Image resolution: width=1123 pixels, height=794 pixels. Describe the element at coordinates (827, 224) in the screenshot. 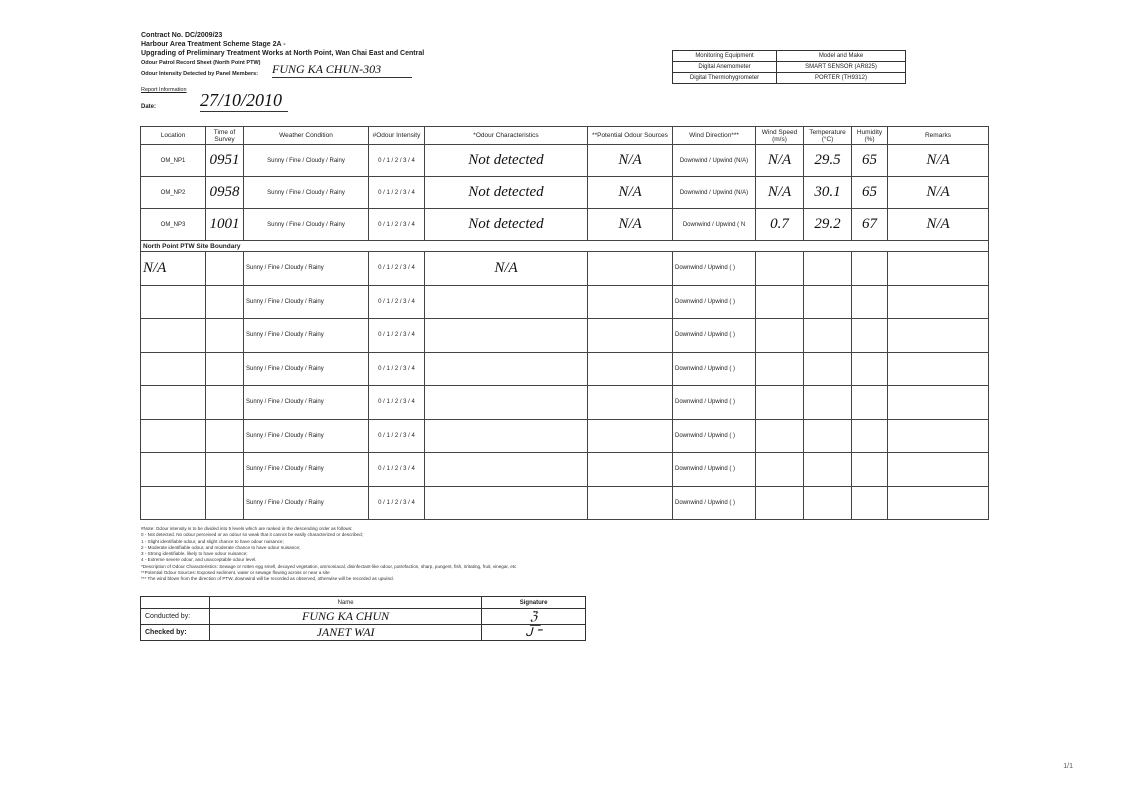

I see `temperature-cell: 29.2` at that location.